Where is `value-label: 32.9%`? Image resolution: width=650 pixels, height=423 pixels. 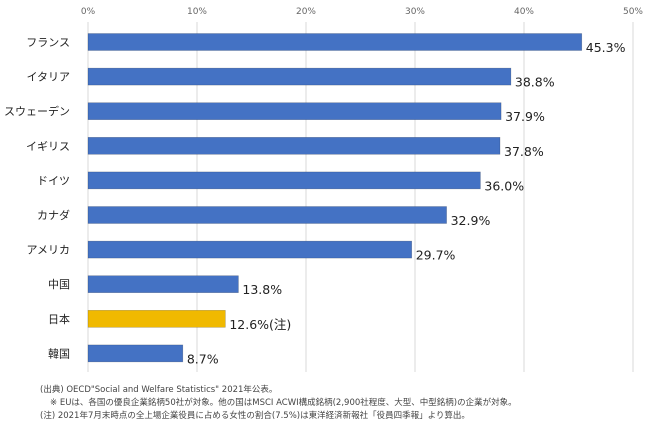
value-label: 32.9% is located at coordinates (471, 220).